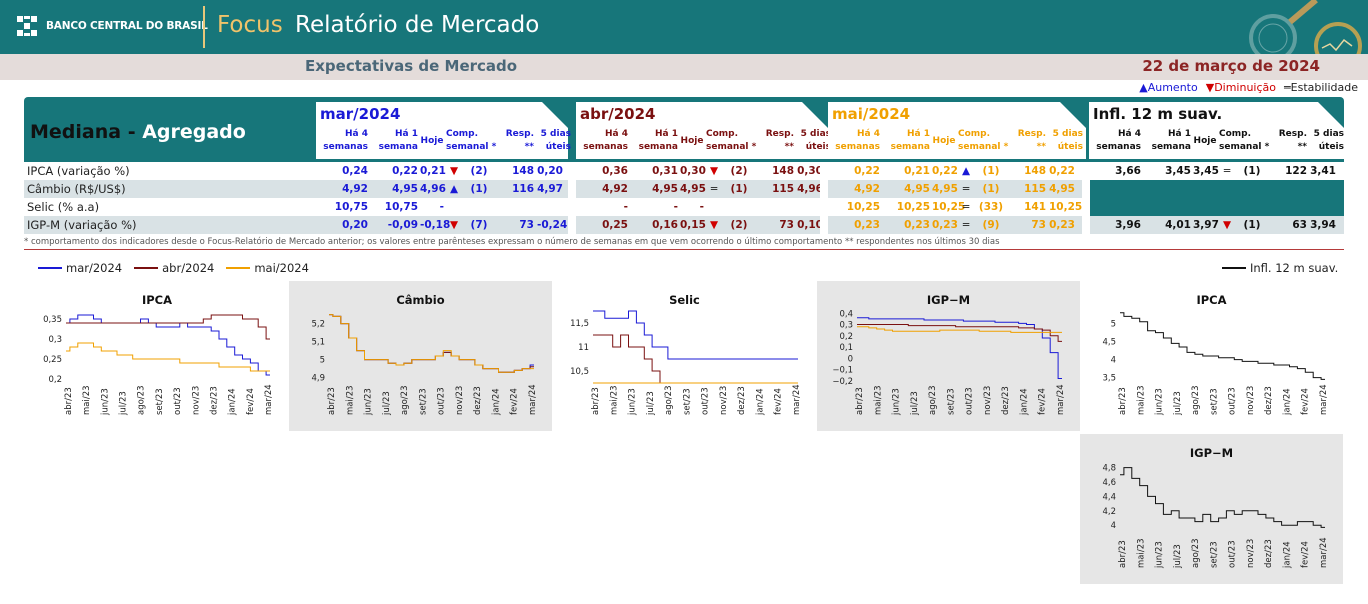  What do you see at coordinates (616, 134) in the screenshot?
I see `column-header-line: Há 4` at bounding box center [616, 134].